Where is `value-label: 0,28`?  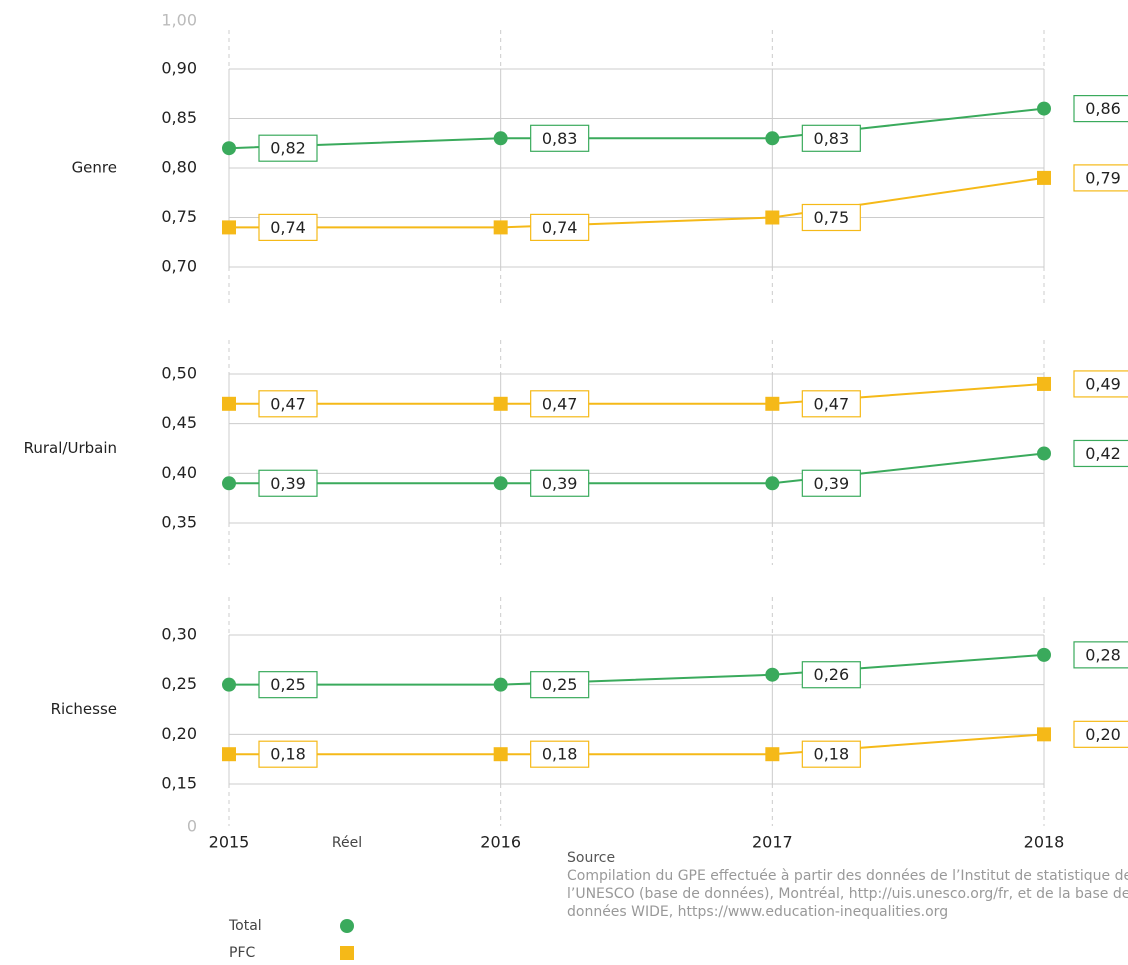
value-label: 0,28 is located at coordinates (1103, 654).